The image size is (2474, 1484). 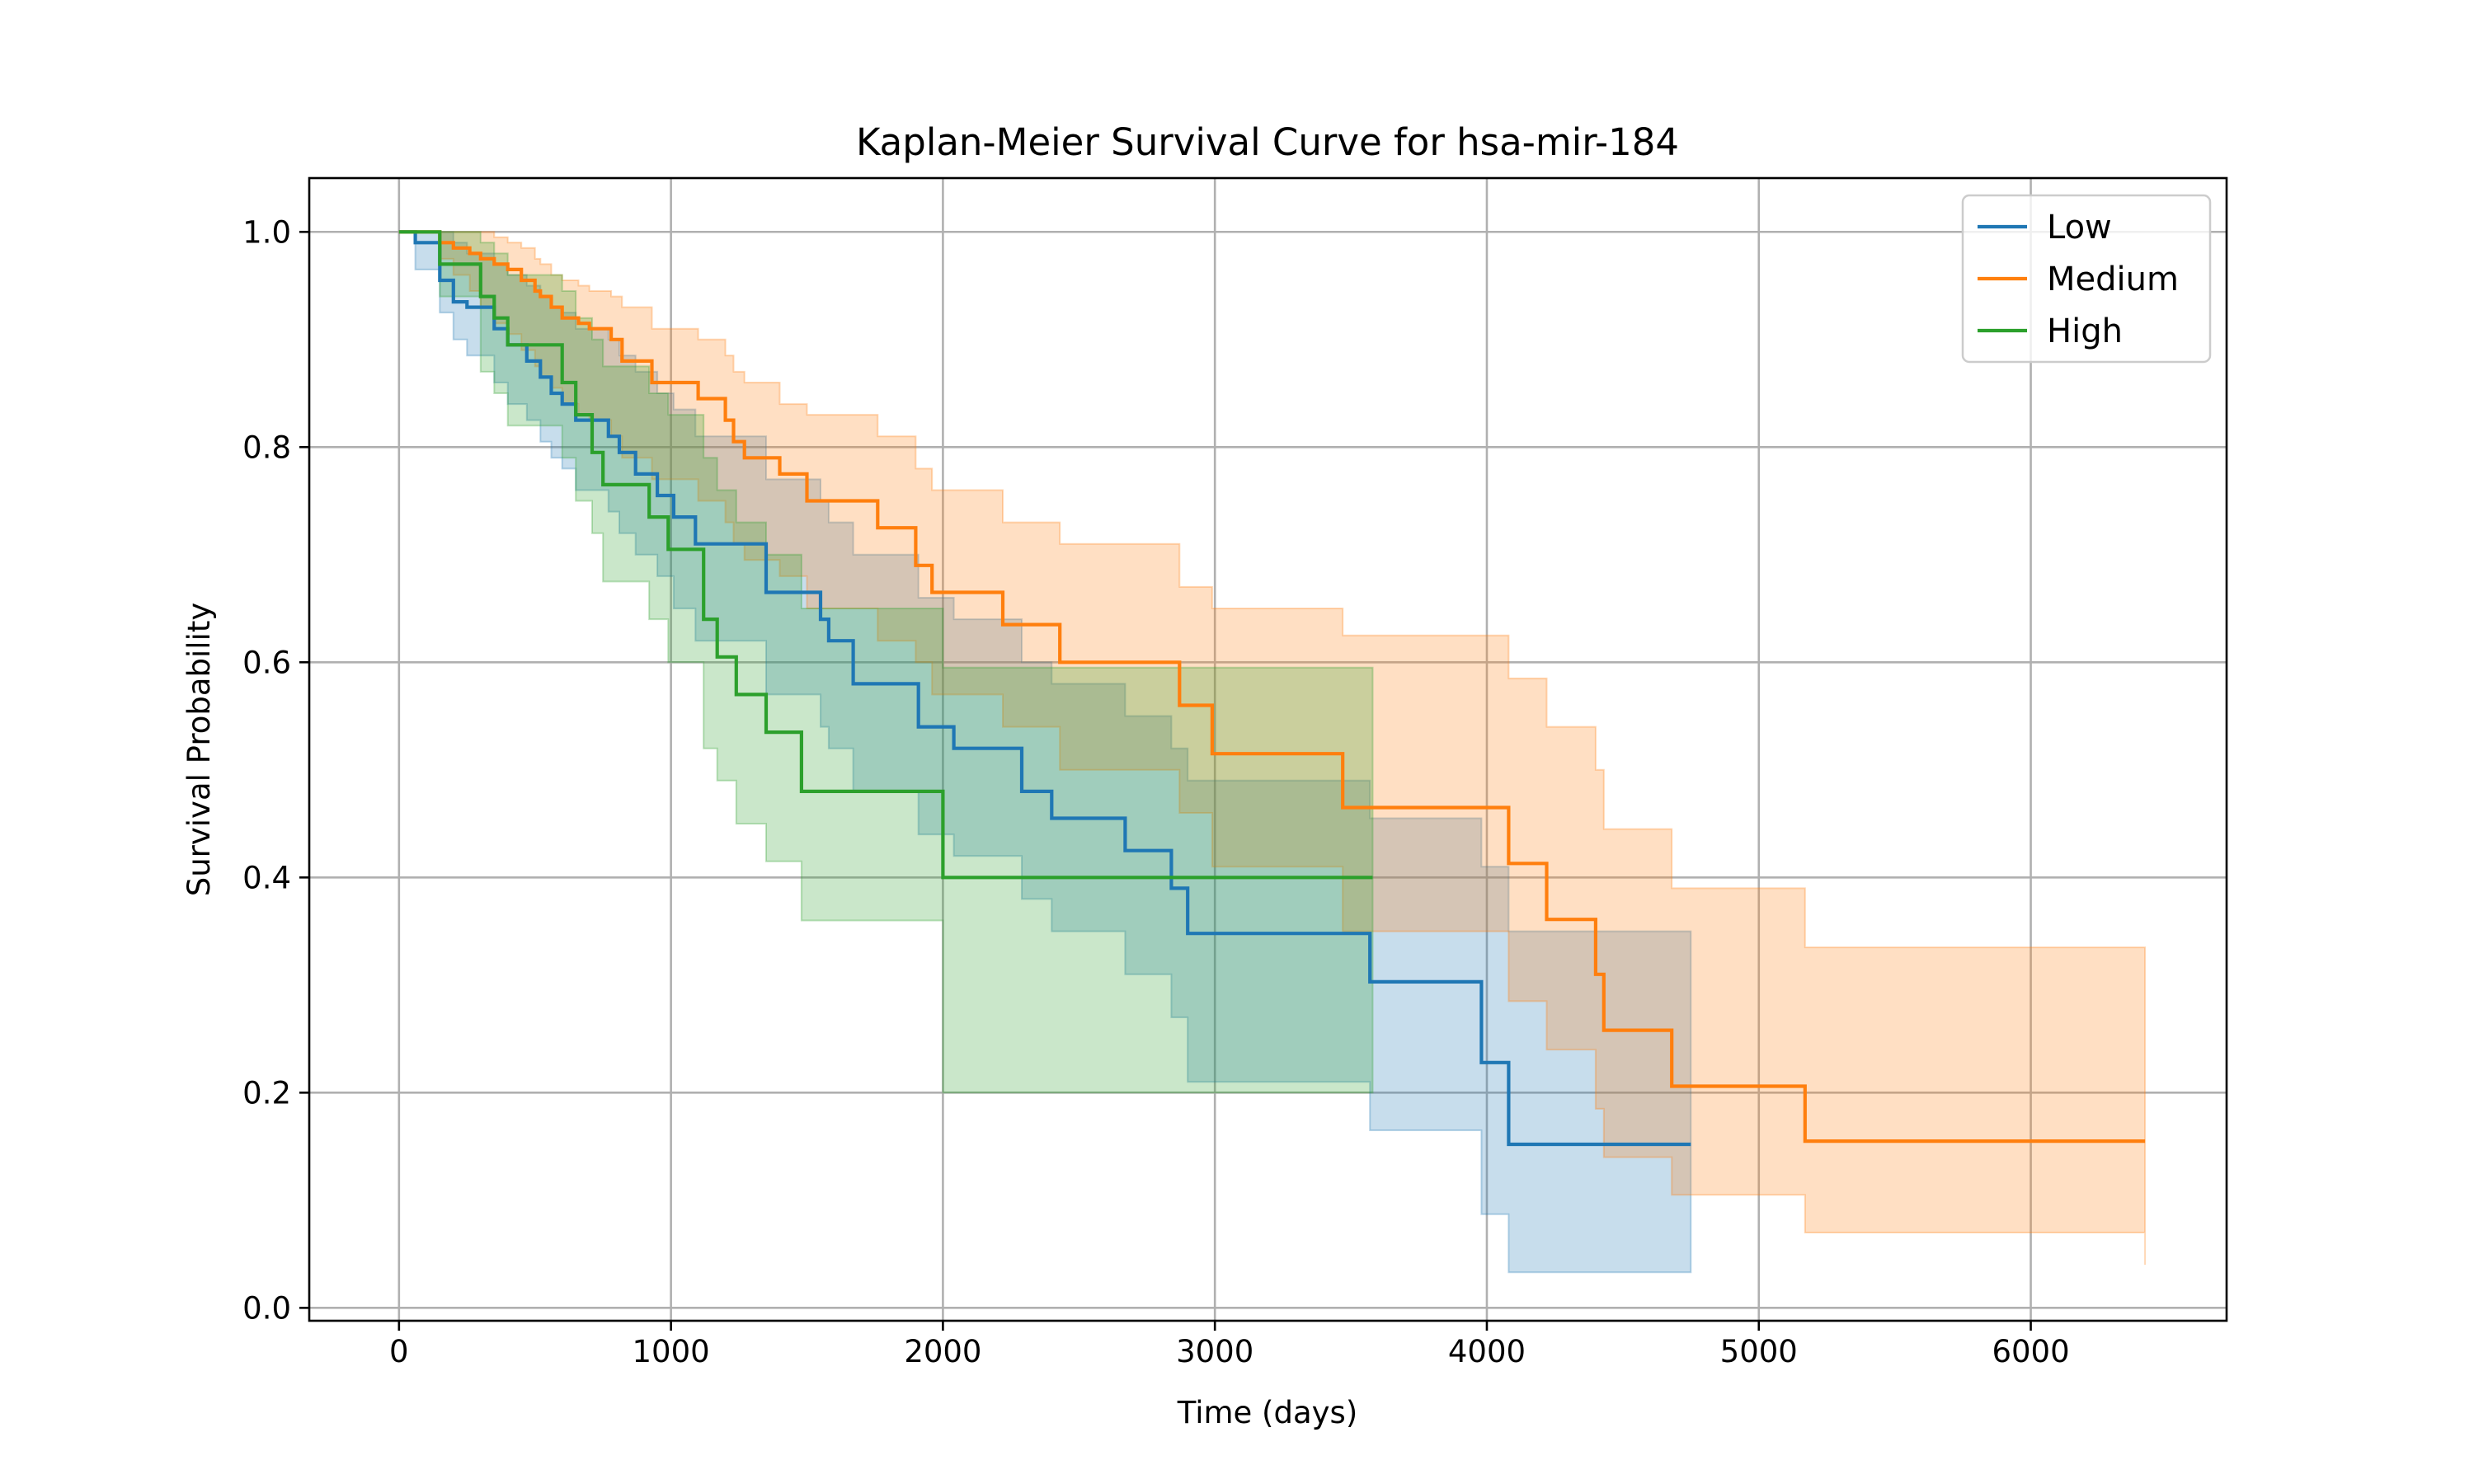 I want to click on y-tick-label: 0.0, so click(x=266, y=1308).